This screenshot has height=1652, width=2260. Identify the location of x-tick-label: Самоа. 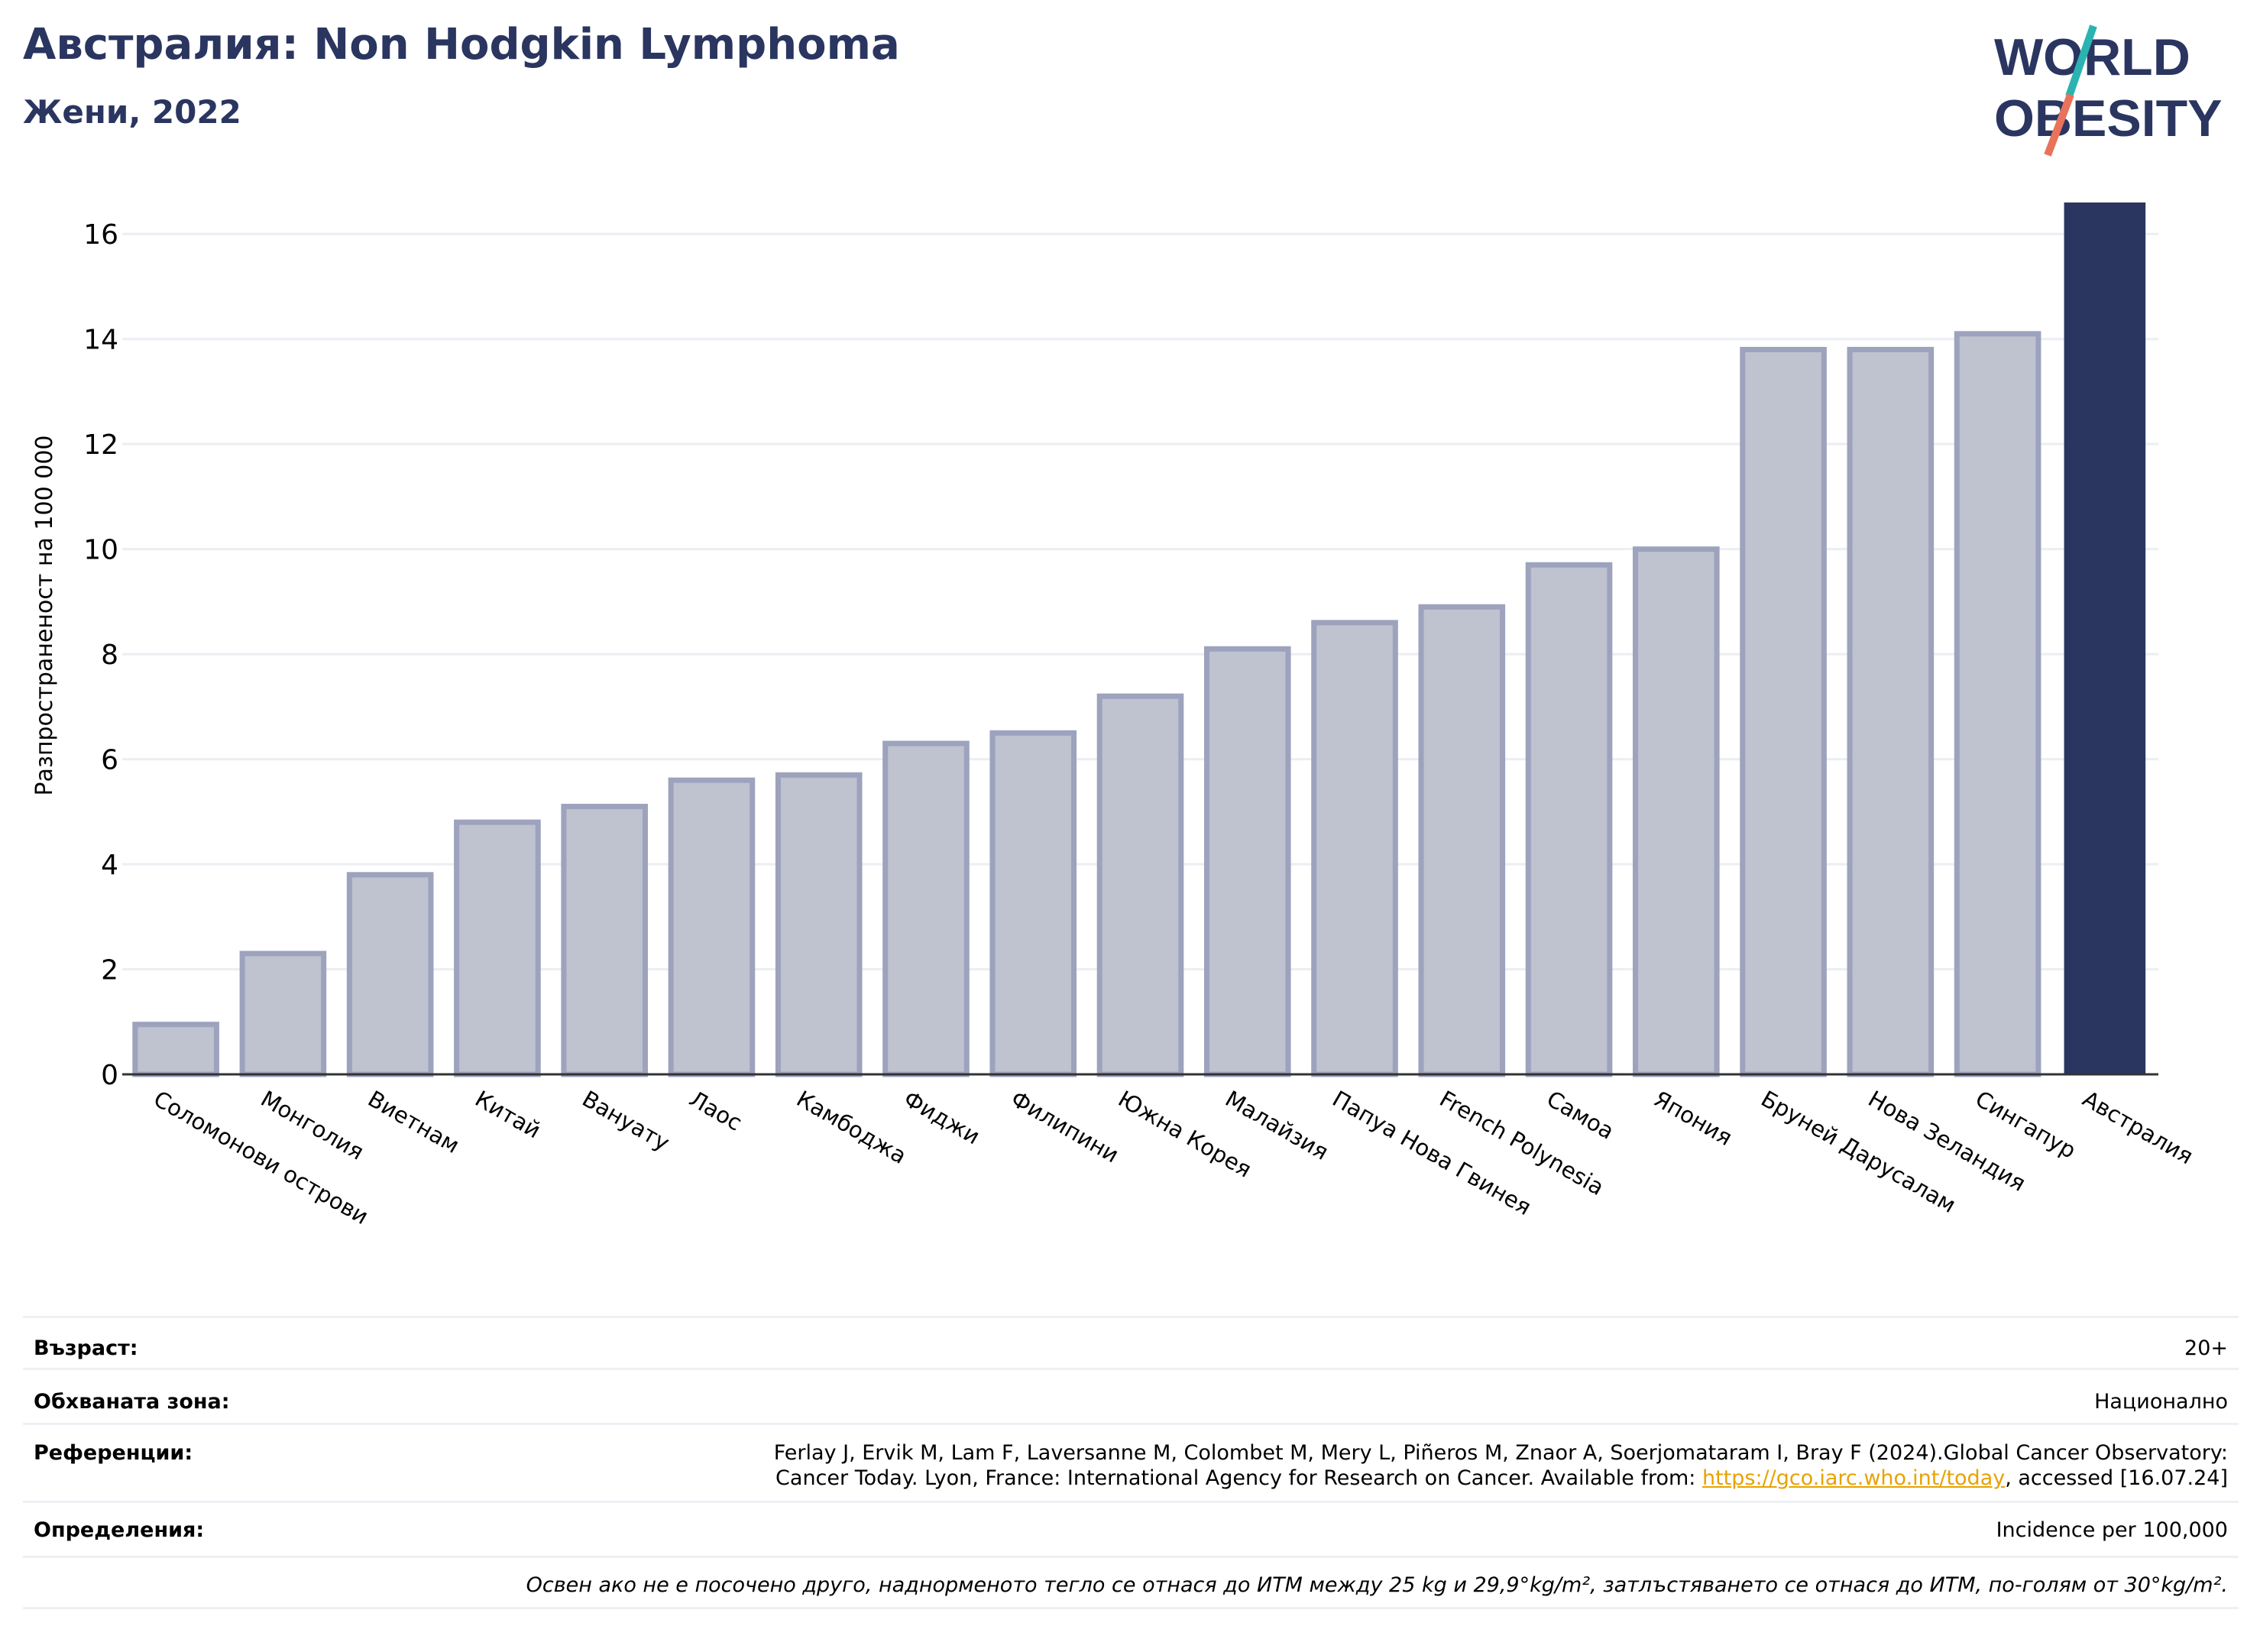
(1581, 1115).